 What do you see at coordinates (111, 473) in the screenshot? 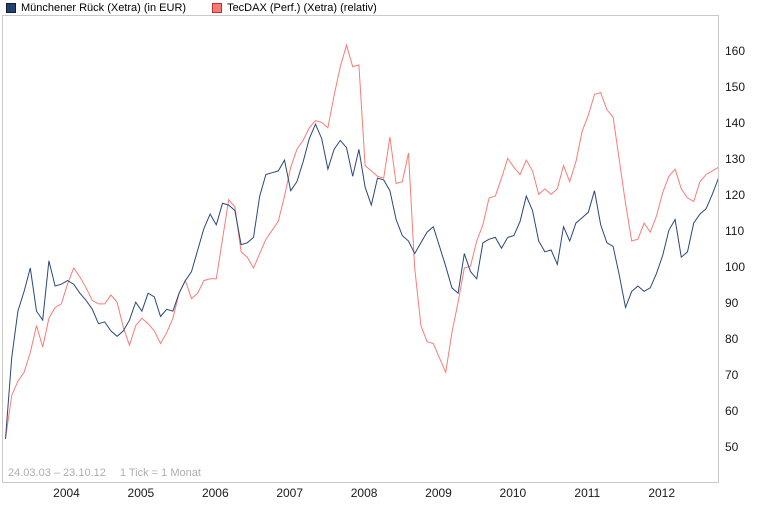
I see `chart-footer: 24.03.03 – 23.10.12 1 Tick = 1 Monat` at bounding box center [111, 473].